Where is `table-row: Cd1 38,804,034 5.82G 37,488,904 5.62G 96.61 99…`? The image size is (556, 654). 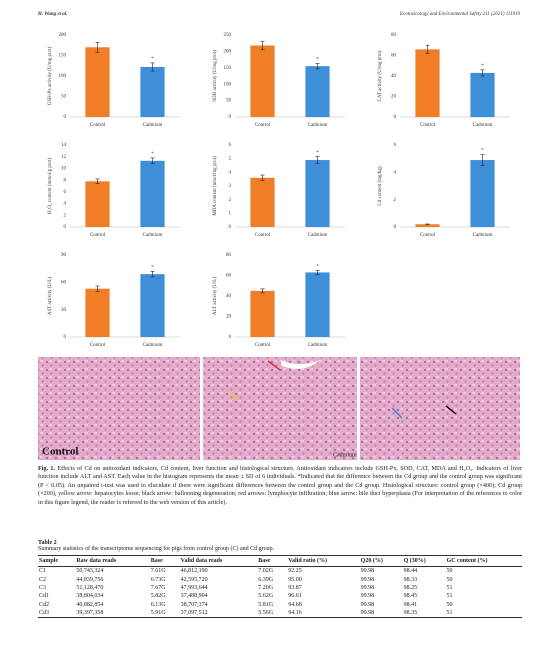 table-row: Cd1 38,804,034 5.82G 37,488,904 5.62G 96.61 99… is located at coordinates (280, 596).